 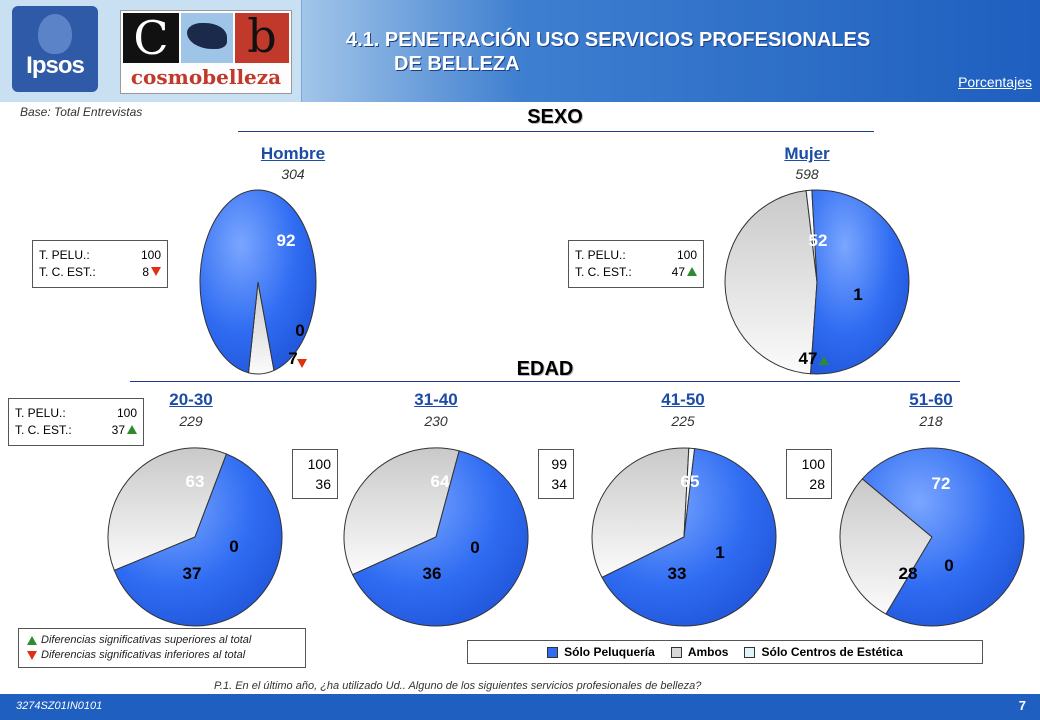 I want to click on legend-item-solo-estetica: Sólo Centros de Estética, so click(x=823, y=652).